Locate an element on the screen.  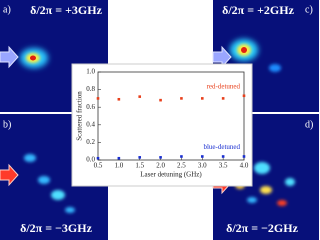
x-tick-label: 3.0 is located at coordinates (202, 166).